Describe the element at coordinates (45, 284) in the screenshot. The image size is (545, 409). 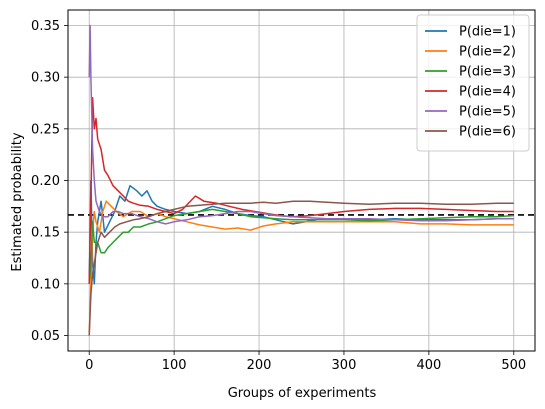
I see `y-tick-label: 0.10` at that location.